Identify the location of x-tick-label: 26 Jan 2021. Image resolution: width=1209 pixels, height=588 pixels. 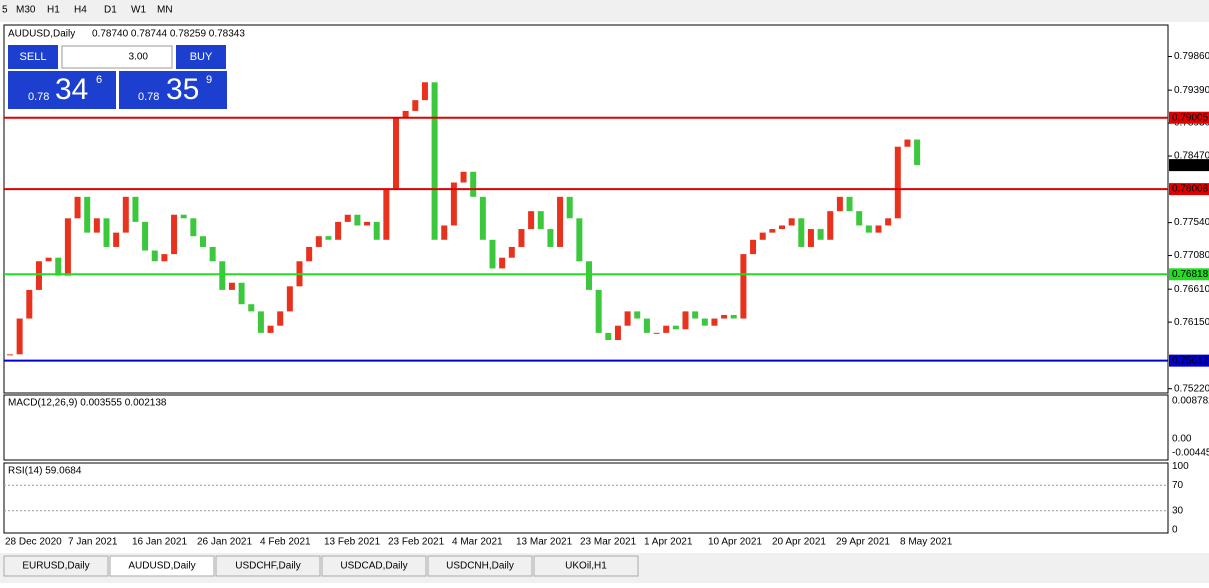
(224, 542).